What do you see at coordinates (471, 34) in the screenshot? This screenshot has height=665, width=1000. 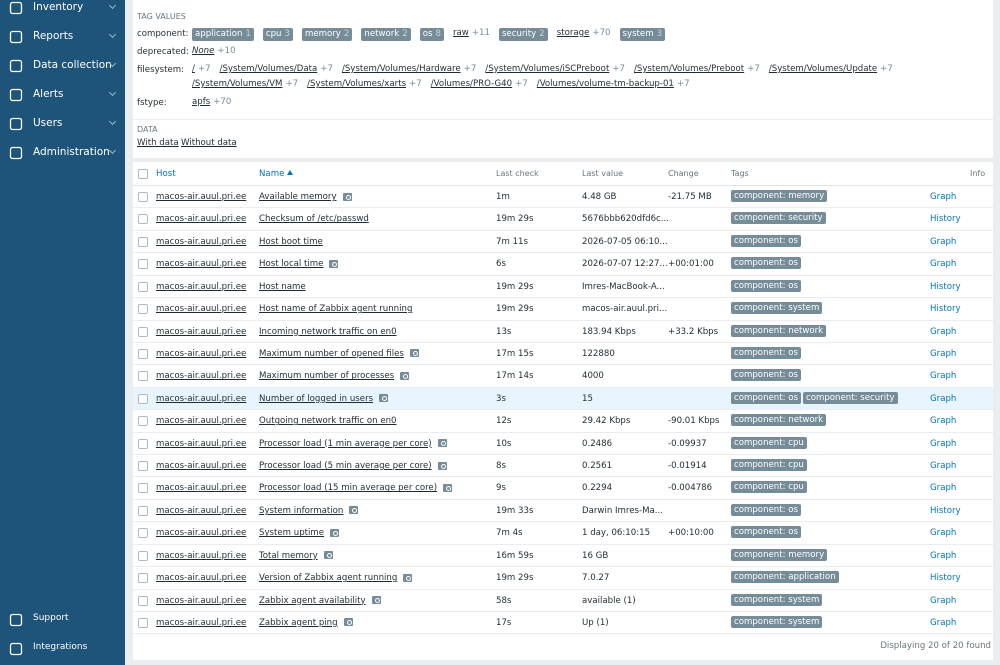 I see `tag-value: raw +11` at bounding box center [471, 34].